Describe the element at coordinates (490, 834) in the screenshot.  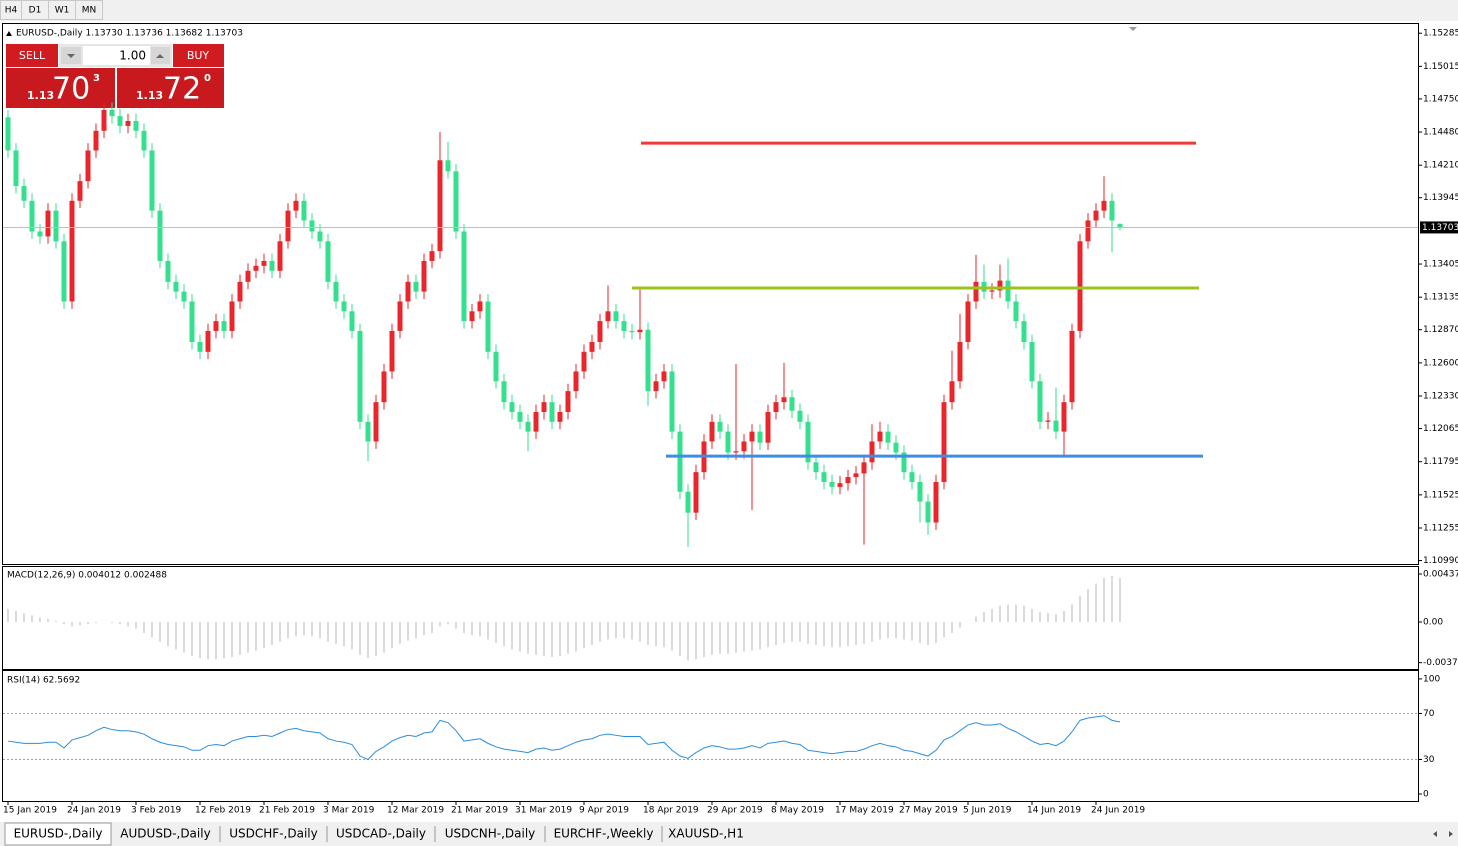
I see `tab-label: USDCNH-,Daily` at that location.